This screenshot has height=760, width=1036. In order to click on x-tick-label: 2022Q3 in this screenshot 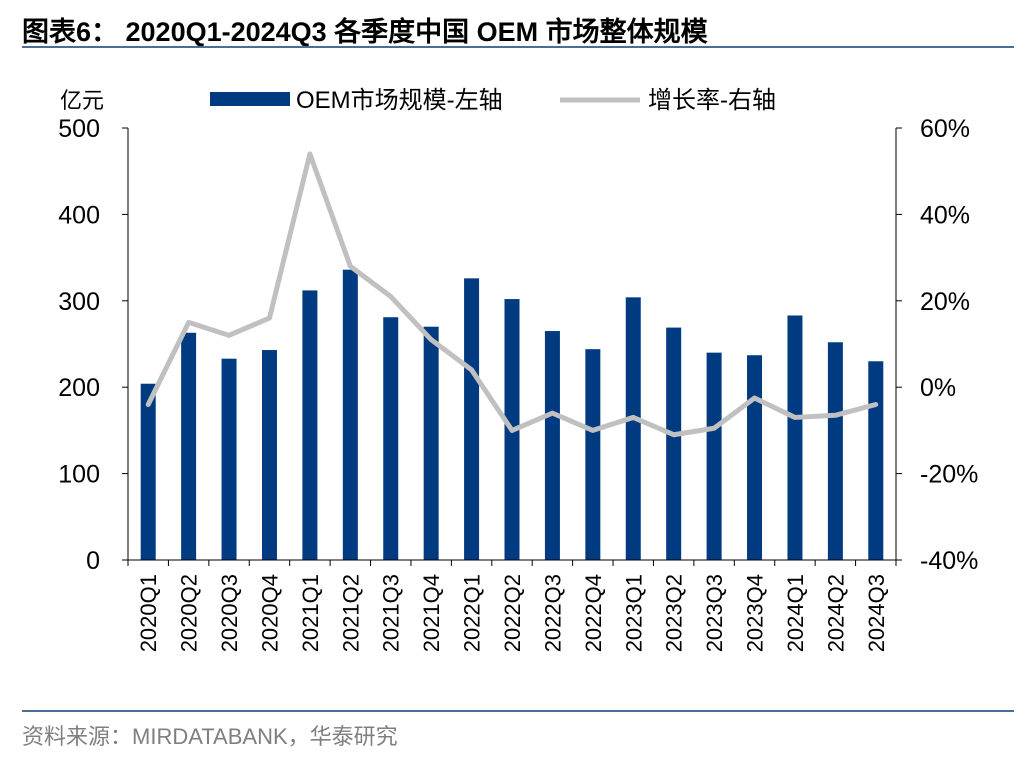, I will do `click(552, 613)`.